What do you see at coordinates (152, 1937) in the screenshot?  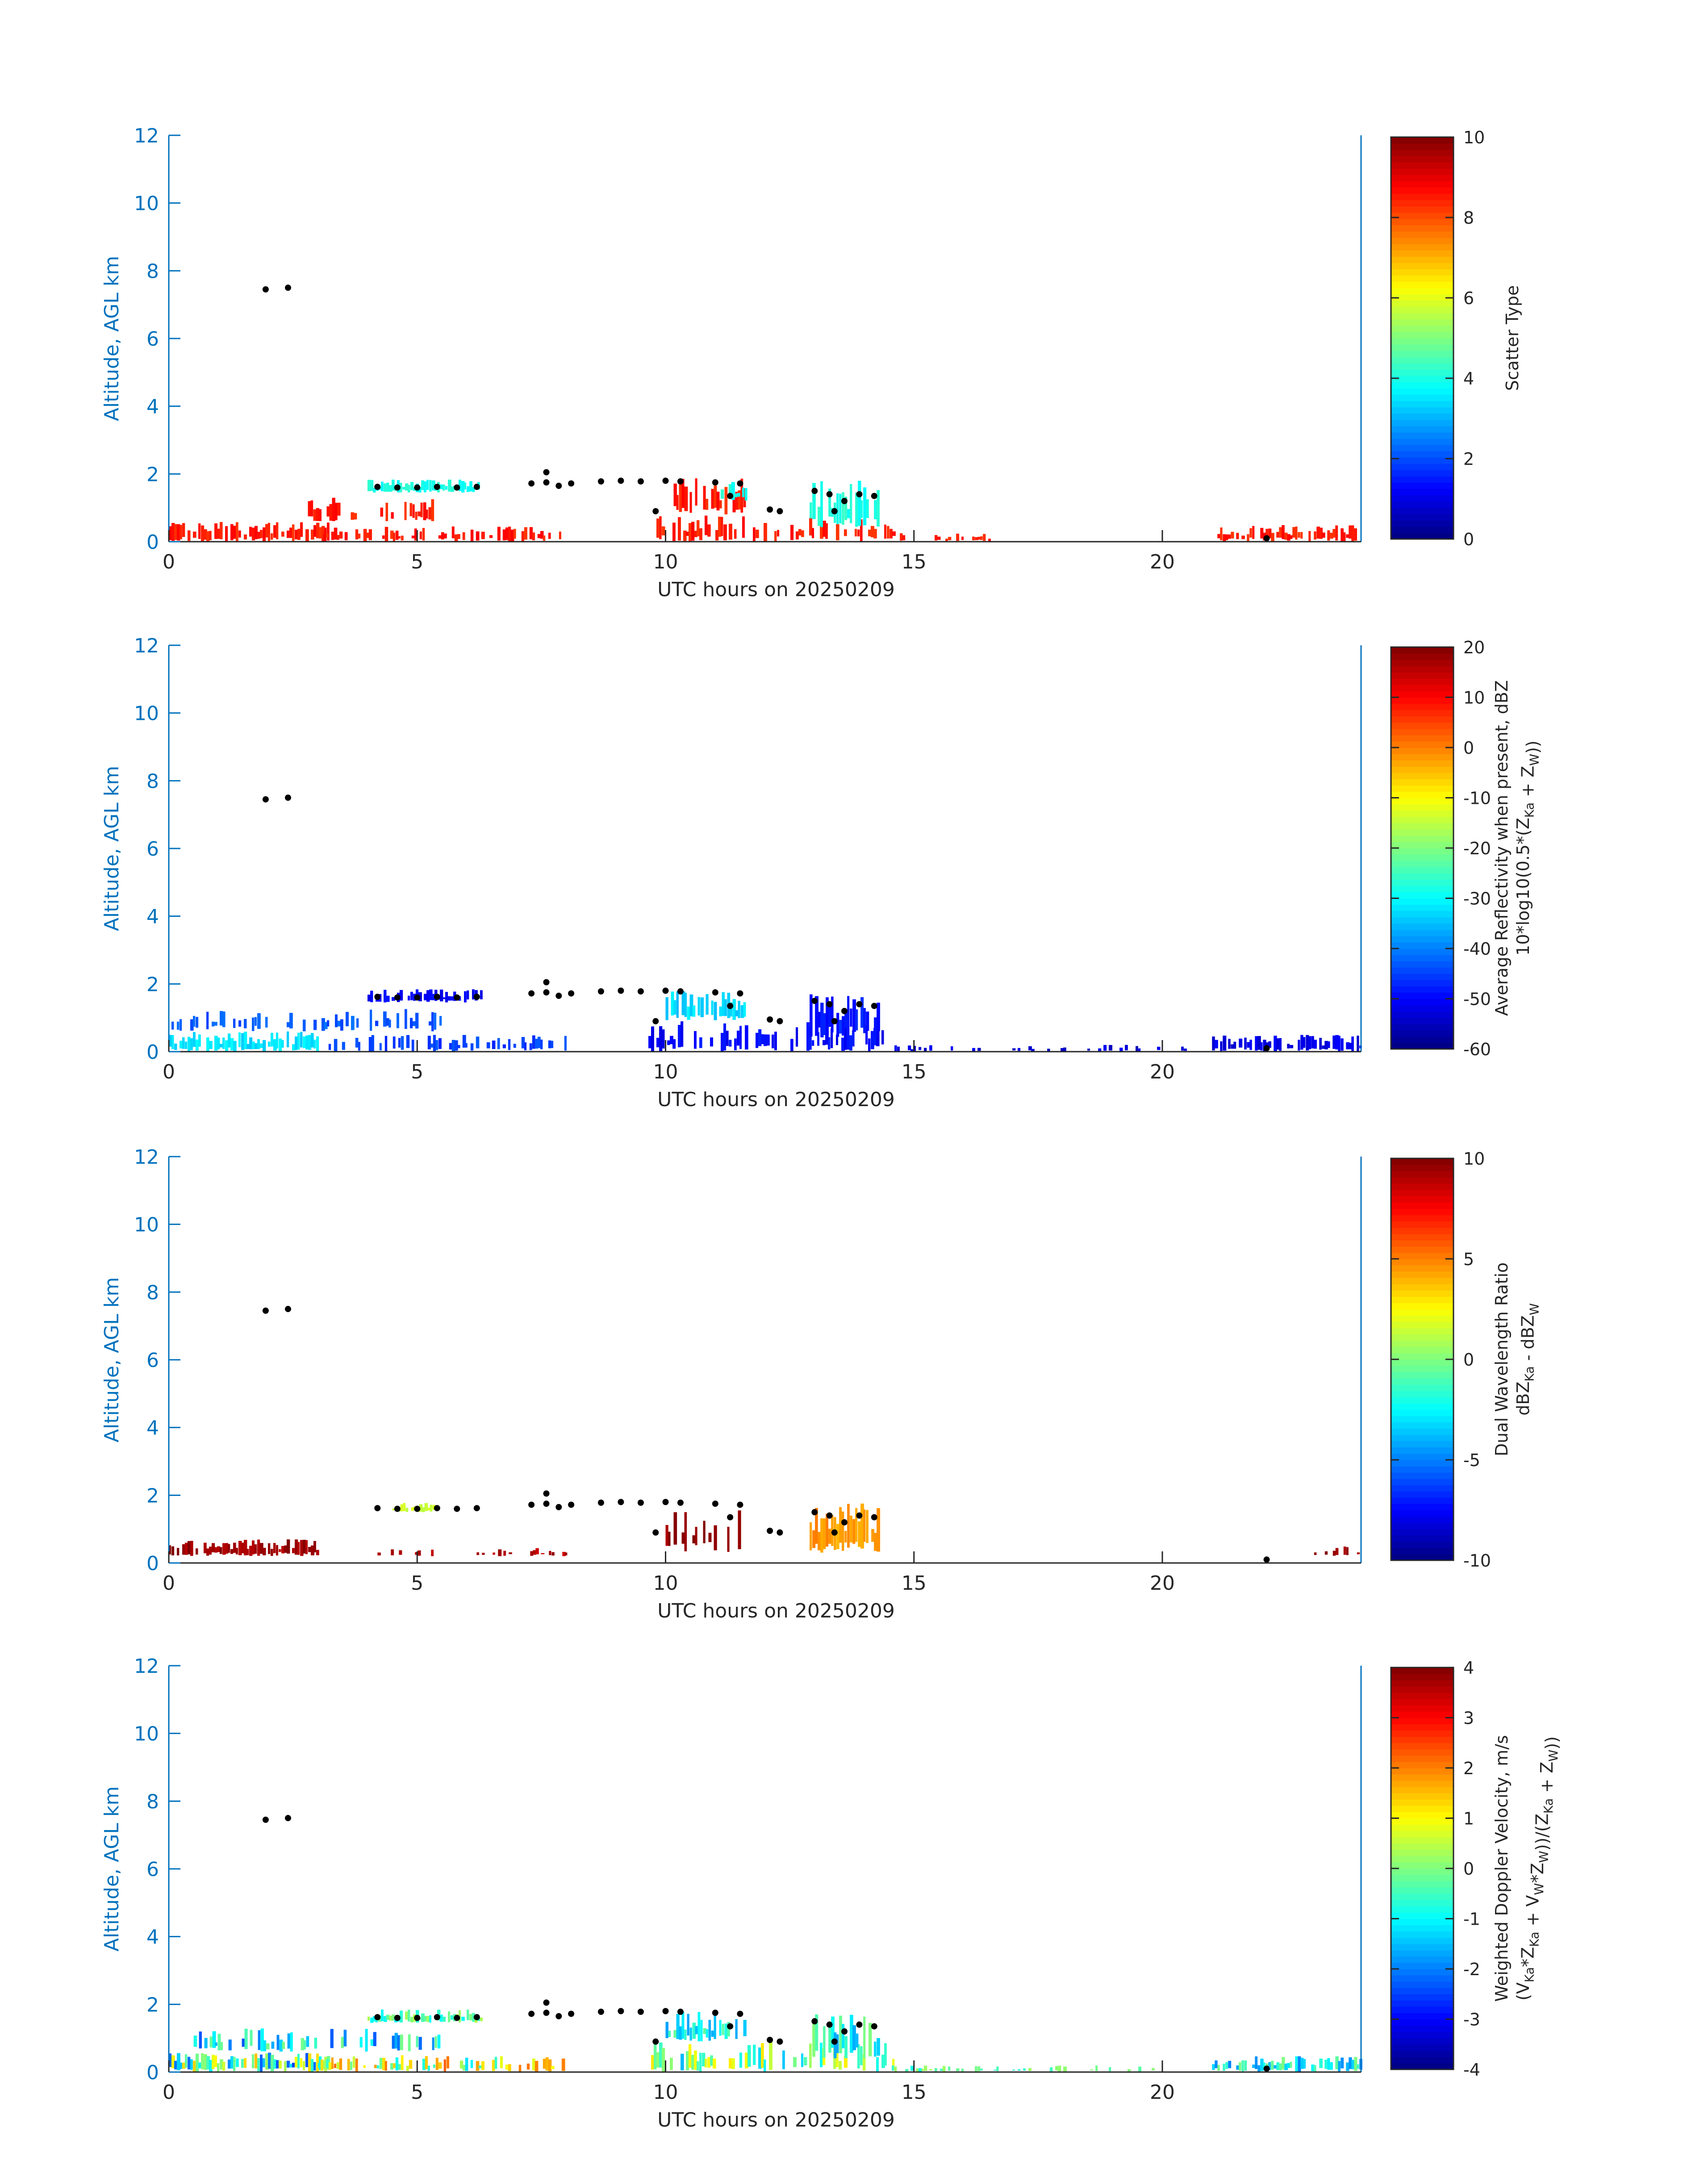 I see `y-tick-label: 4` at bounding box center [152, 1937].